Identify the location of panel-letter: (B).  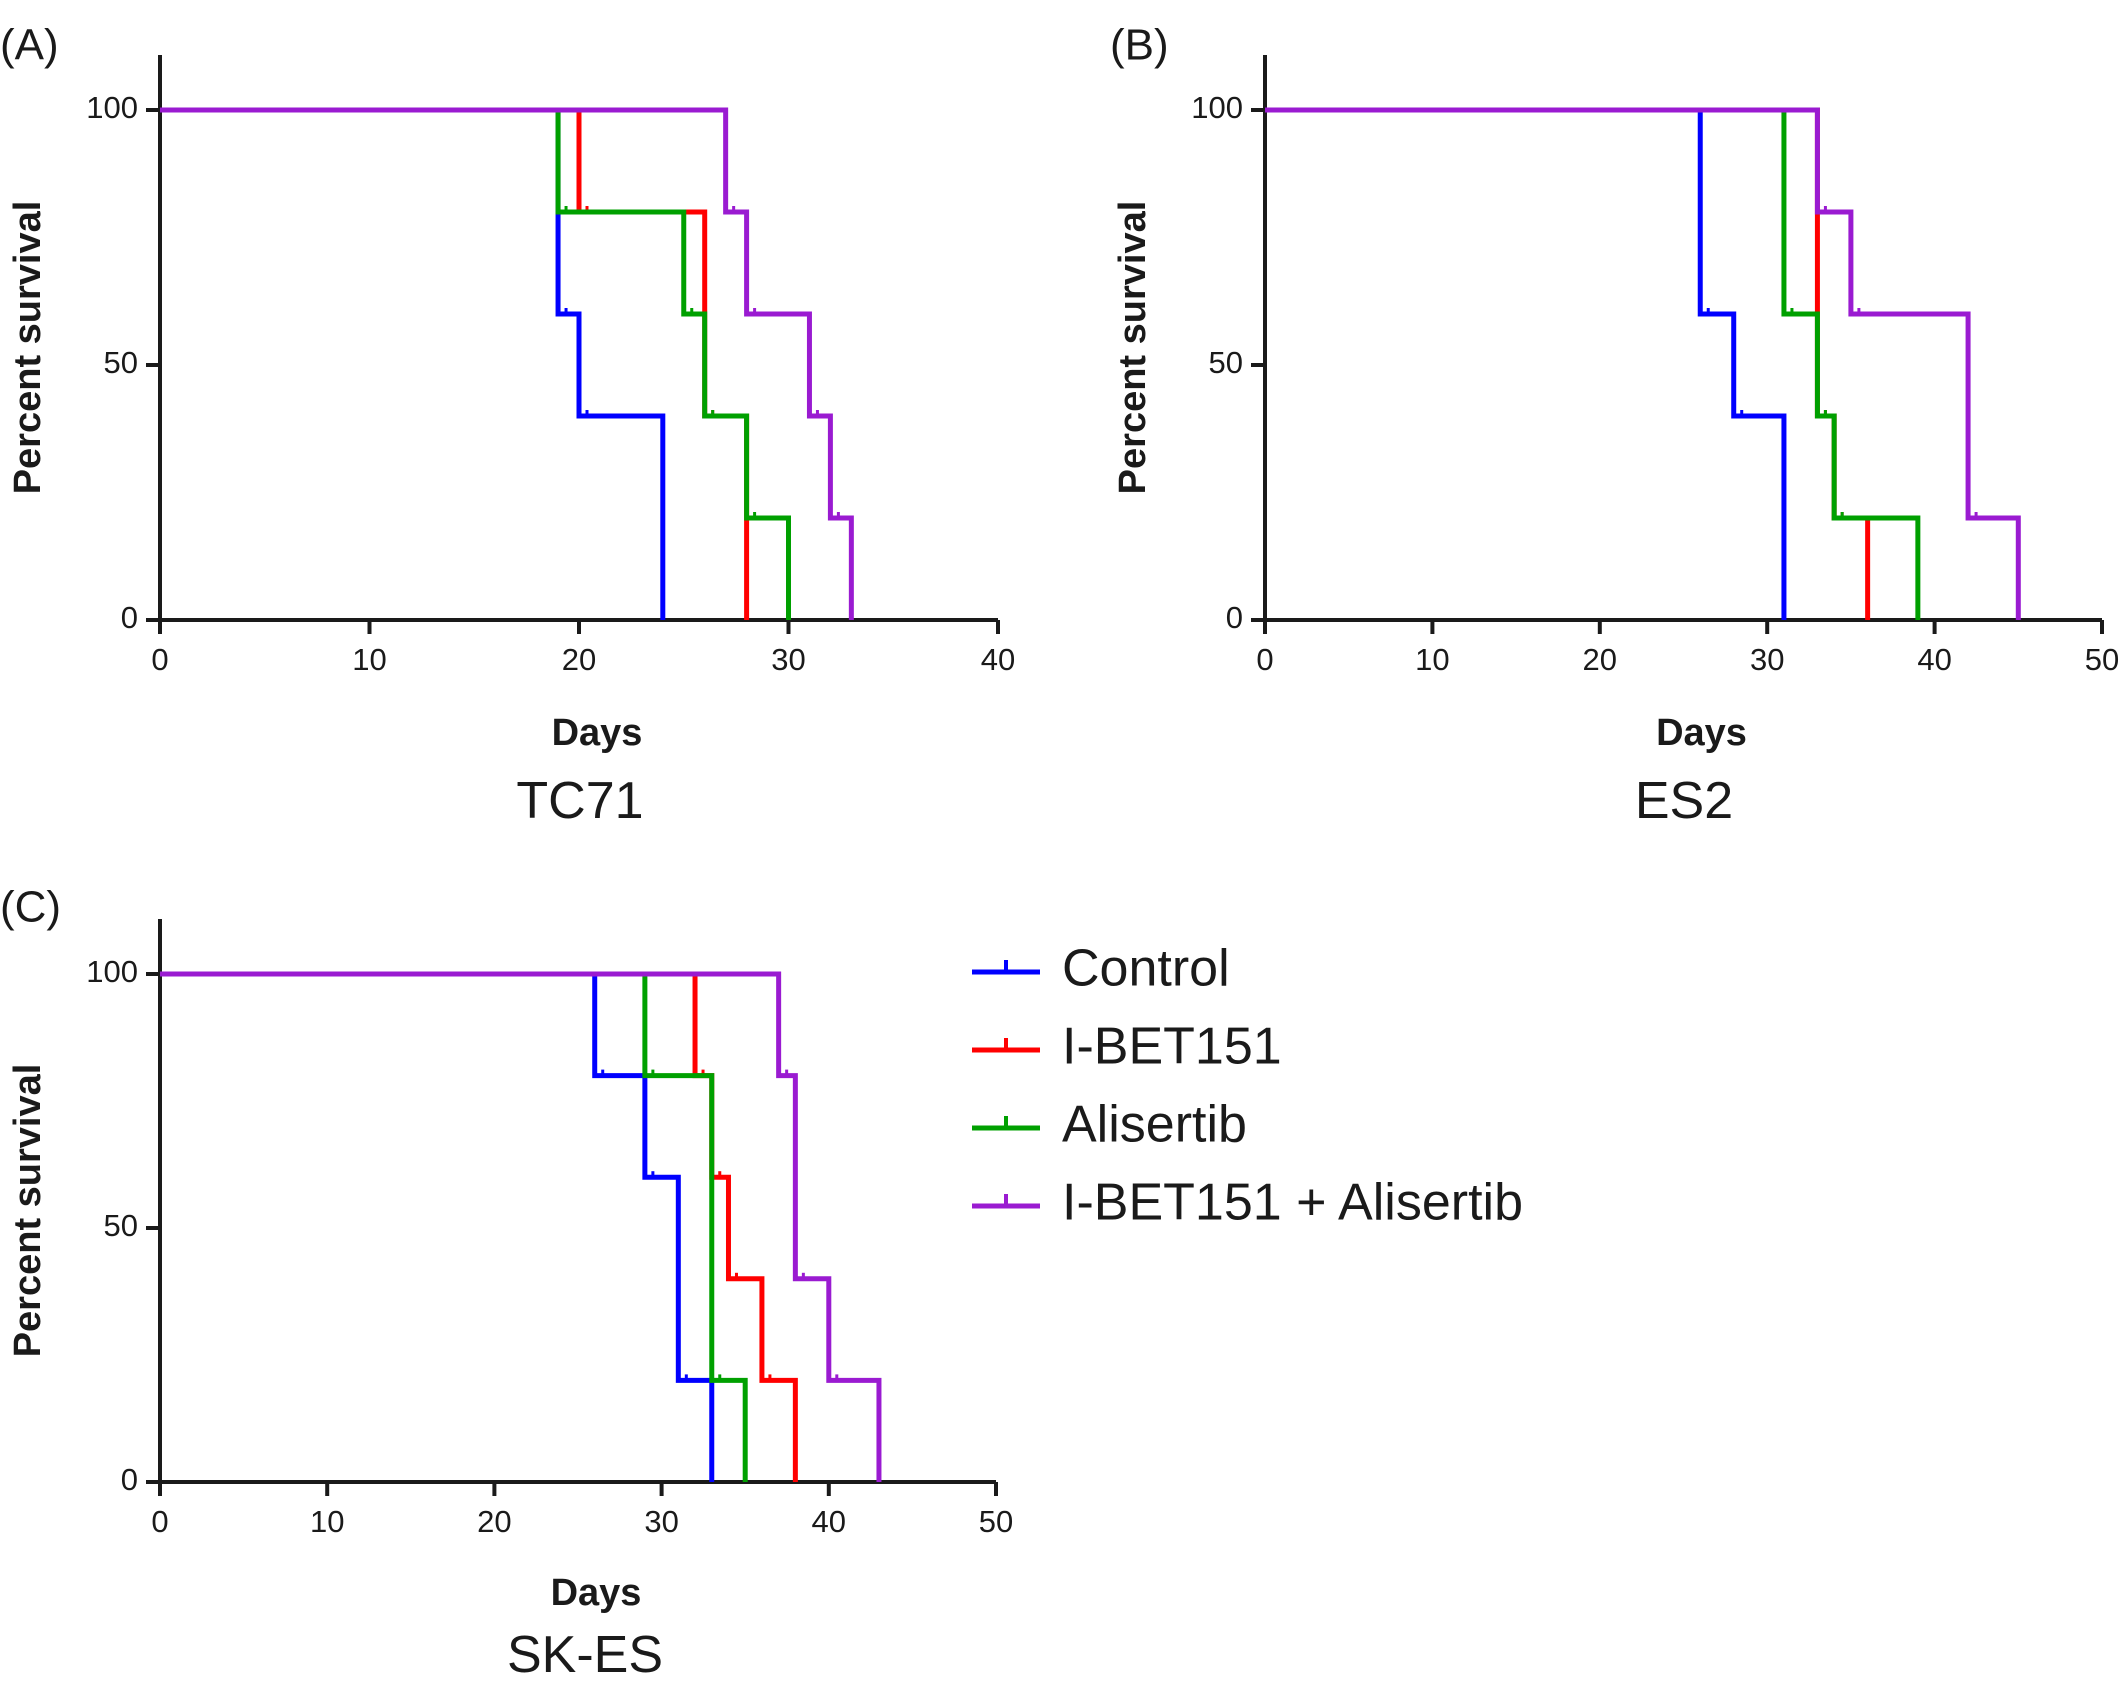
(1139, 45).